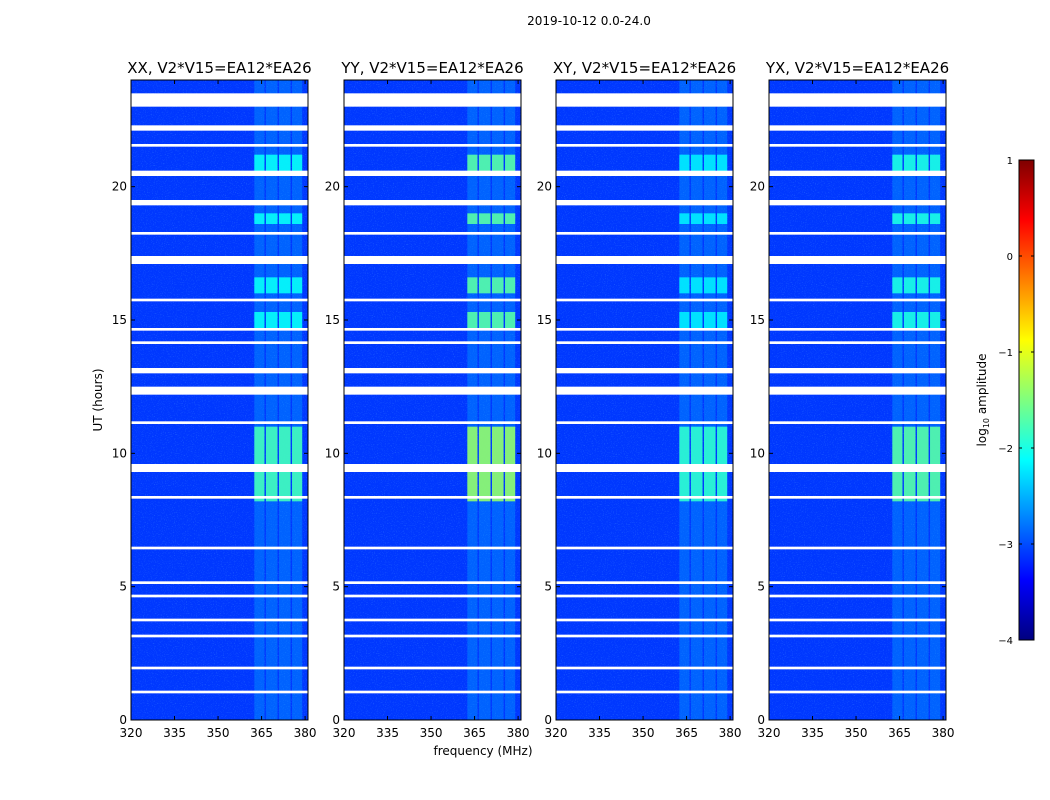  I want to click on colorbar-tick-label: −1, so click(1005, 353).